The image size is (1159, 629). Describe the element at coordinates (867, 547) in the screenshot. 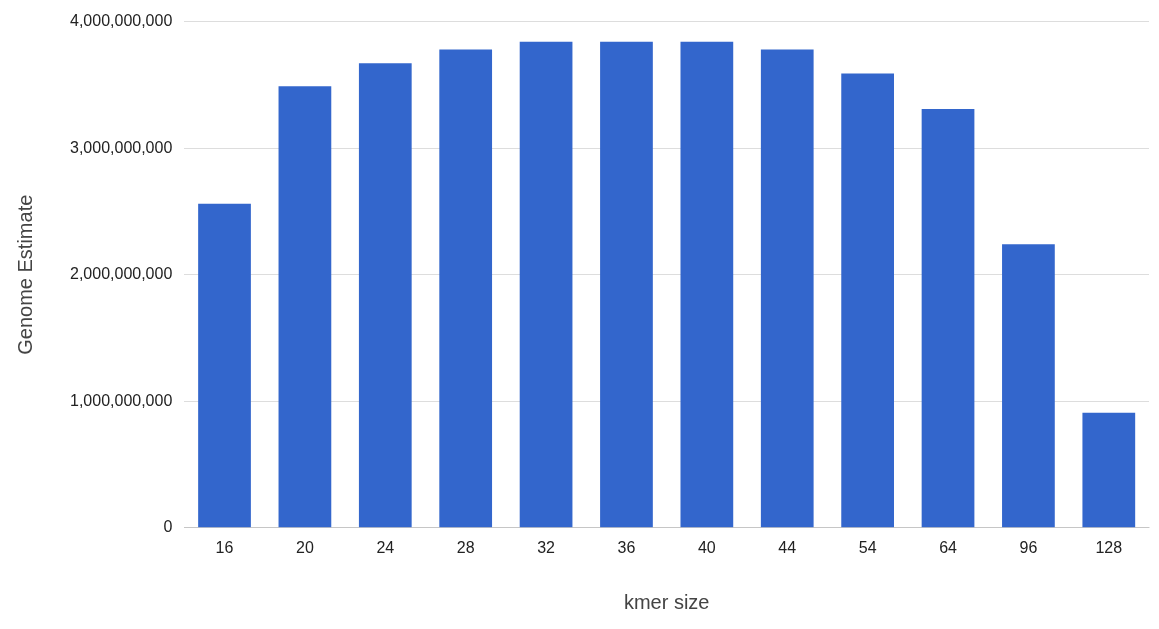

I see `x-tick-label: 54` at that location.